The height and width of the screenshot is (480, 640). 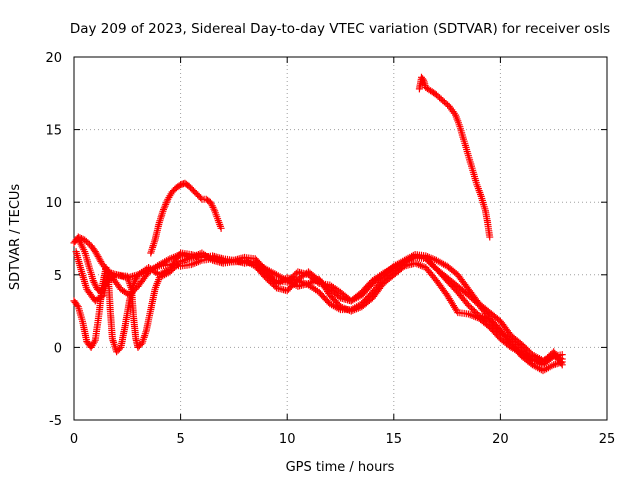 I want to click on x-tick-label: 20, so click(x=500, y=439).